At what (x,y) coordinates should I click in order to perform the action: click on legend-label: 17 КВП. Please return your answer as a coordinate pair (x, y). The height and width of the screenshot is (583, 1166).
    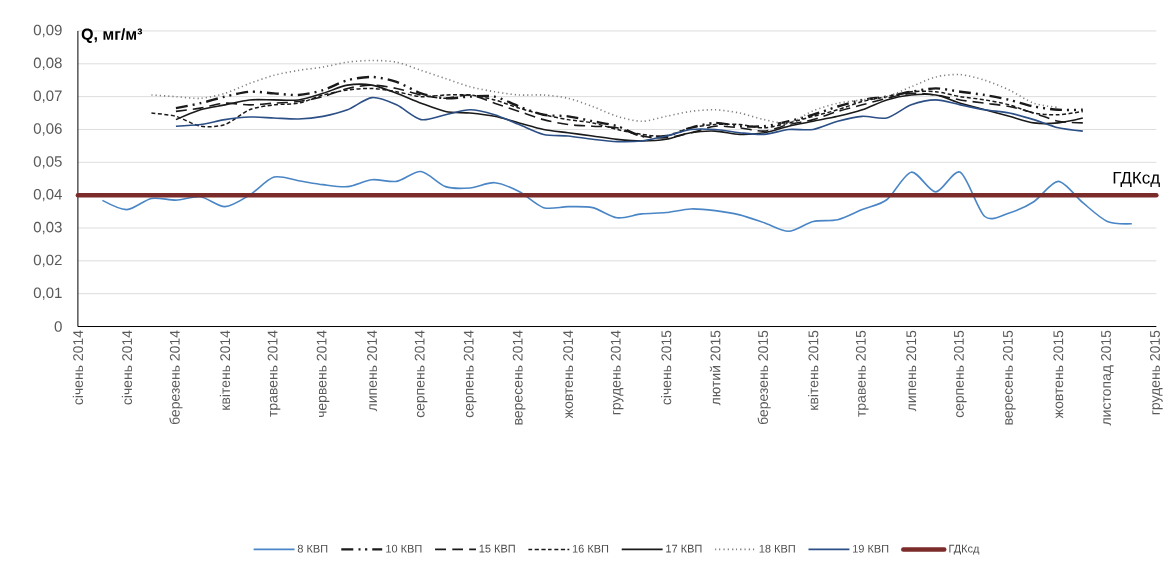
    Looking at the image, I should click on (684, 548).